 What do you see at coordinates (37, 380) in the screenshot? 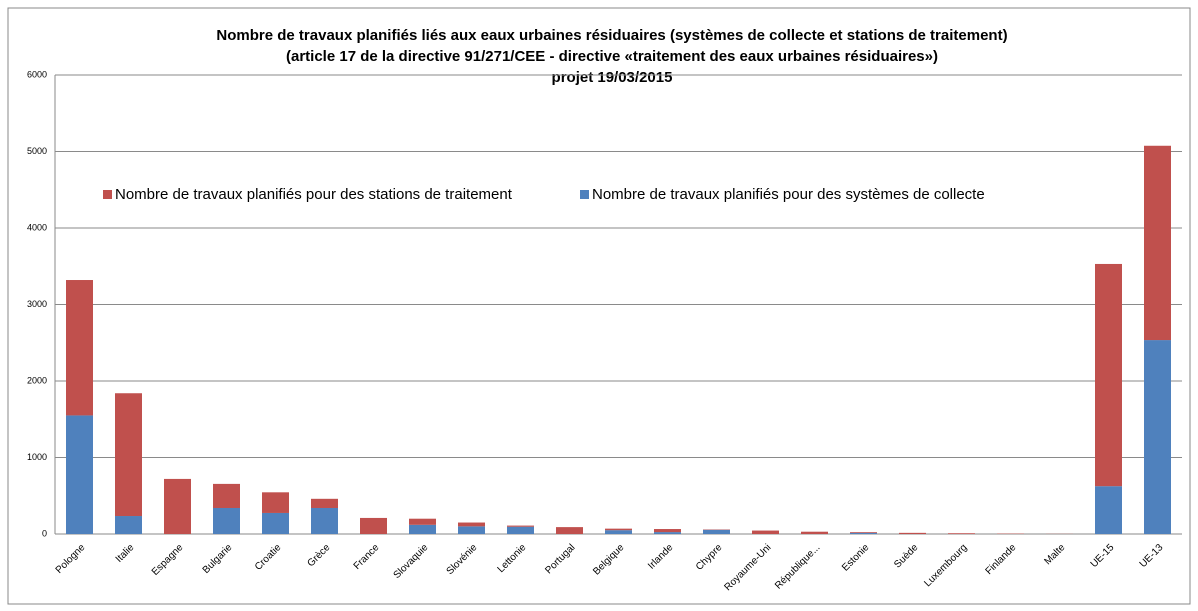
I see `y-tick-label: 2000` at bounding box center [37, 380].